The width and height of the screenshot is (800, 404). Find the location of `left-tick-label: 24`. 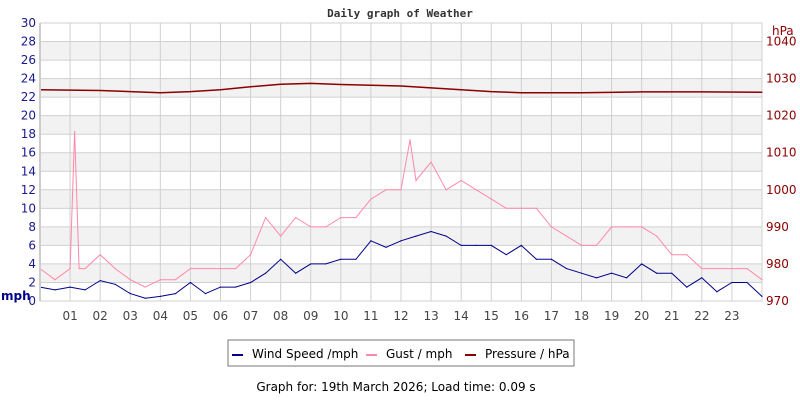

left-tick-label: 24 is located at coordinates (28, 79).